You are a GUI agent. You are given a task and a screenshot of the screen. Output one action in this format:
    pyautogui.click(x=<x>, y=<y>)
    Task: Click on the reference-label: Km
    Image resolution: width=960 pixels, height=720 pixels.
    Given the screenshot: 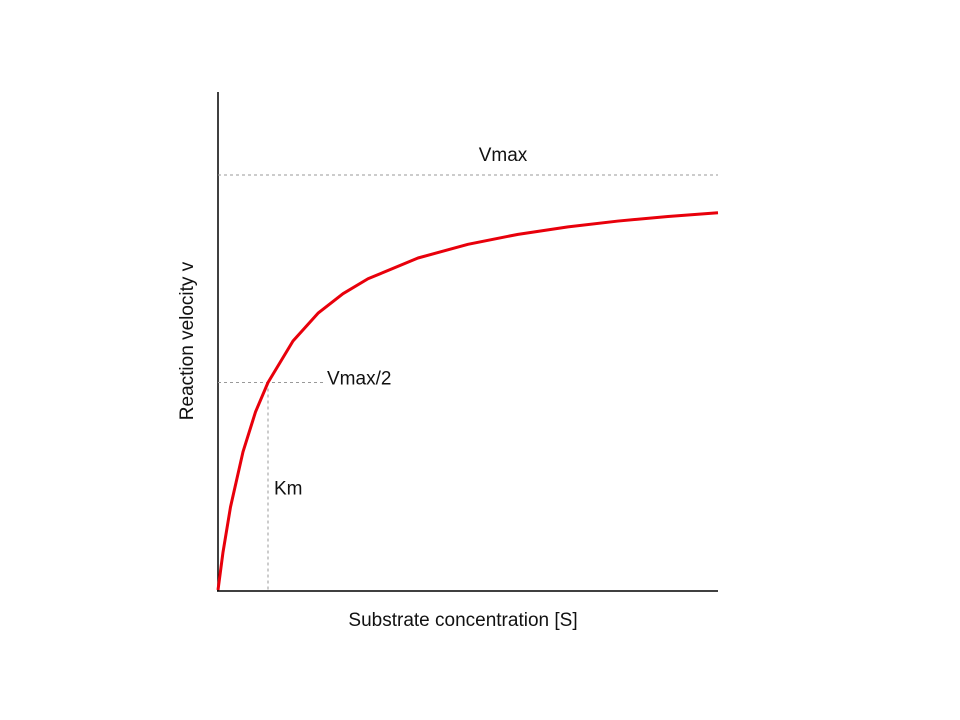 What is the action you would take?
    pyautogui.click(x=288, y=488)
    